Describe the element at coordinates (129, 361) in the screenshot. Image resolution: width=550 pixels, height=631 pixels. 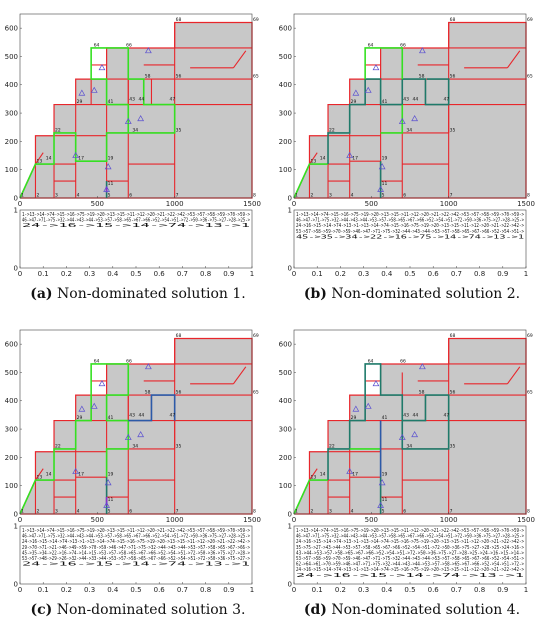
I see `node-label: 66` at that location.